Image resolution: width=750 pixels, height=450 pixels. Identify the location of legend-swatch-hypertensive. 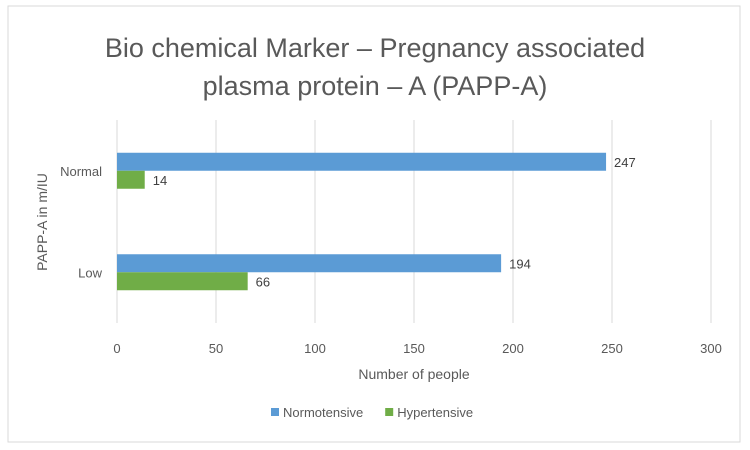
(389, 412).